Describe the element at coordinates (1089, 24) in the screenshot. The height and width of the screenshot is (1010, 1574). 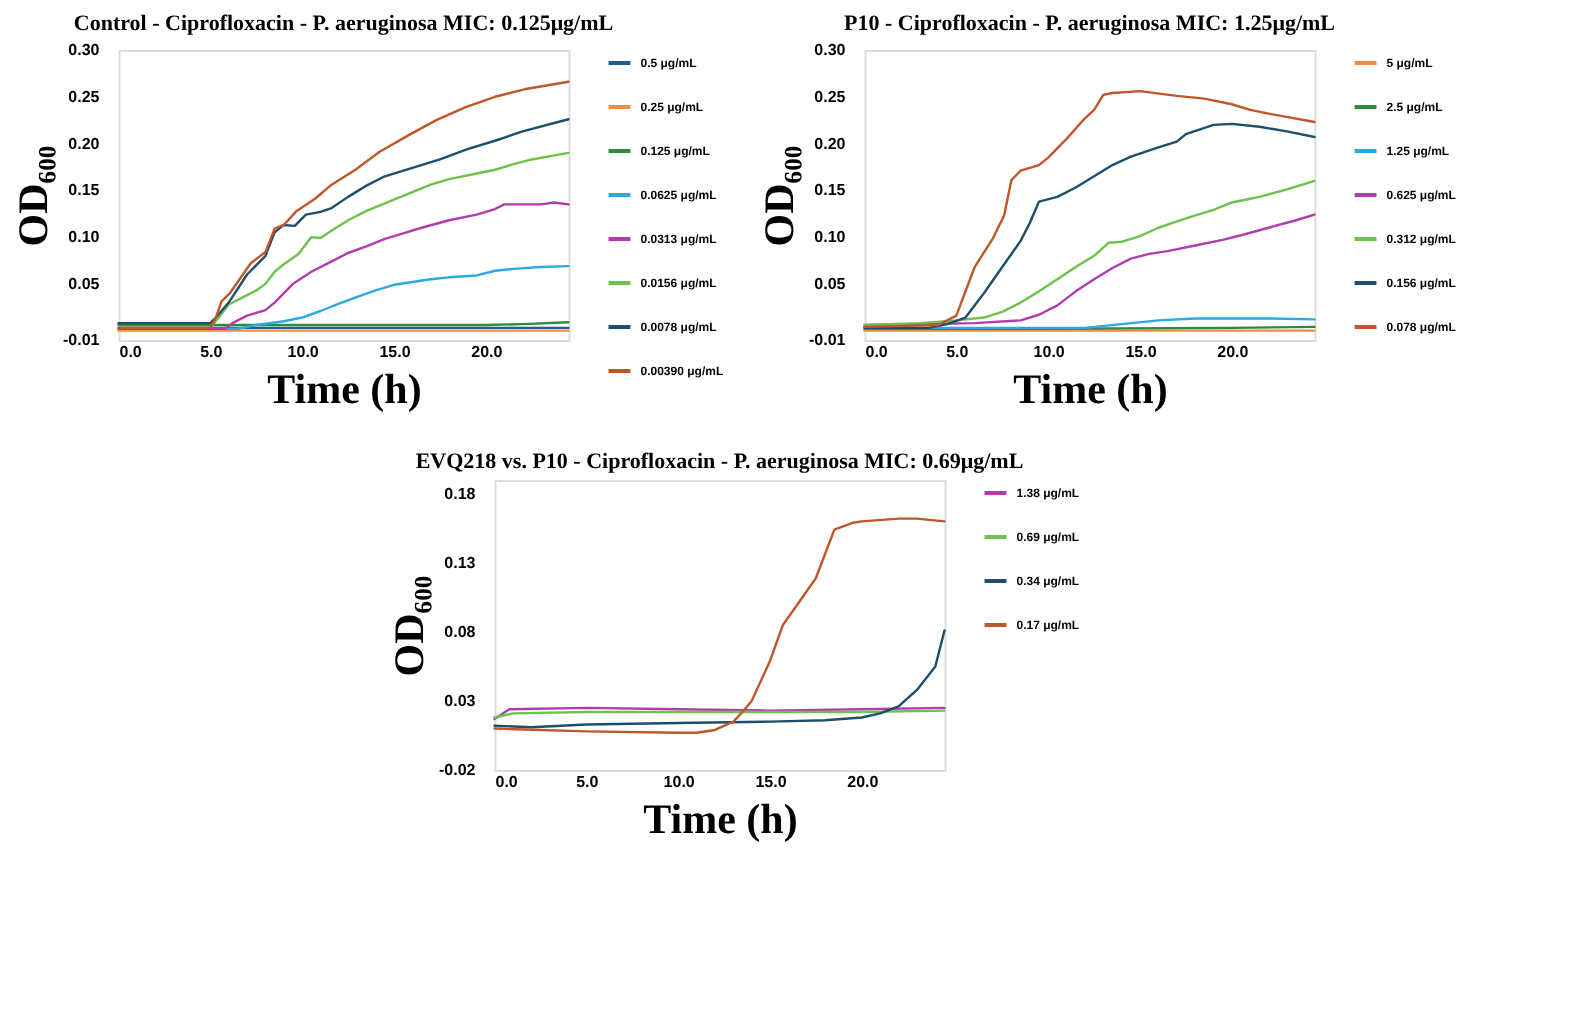
I see `chart-title: P10 - Ciprofloxacin - P. aeruginosa MIC: 1.25μg/mL` at that location.